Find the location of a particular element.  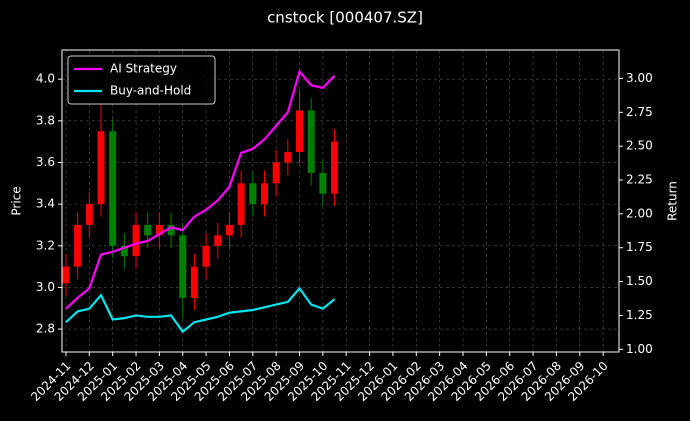

y2-tick-label: 3.00 is located at coordinates (639, 78).